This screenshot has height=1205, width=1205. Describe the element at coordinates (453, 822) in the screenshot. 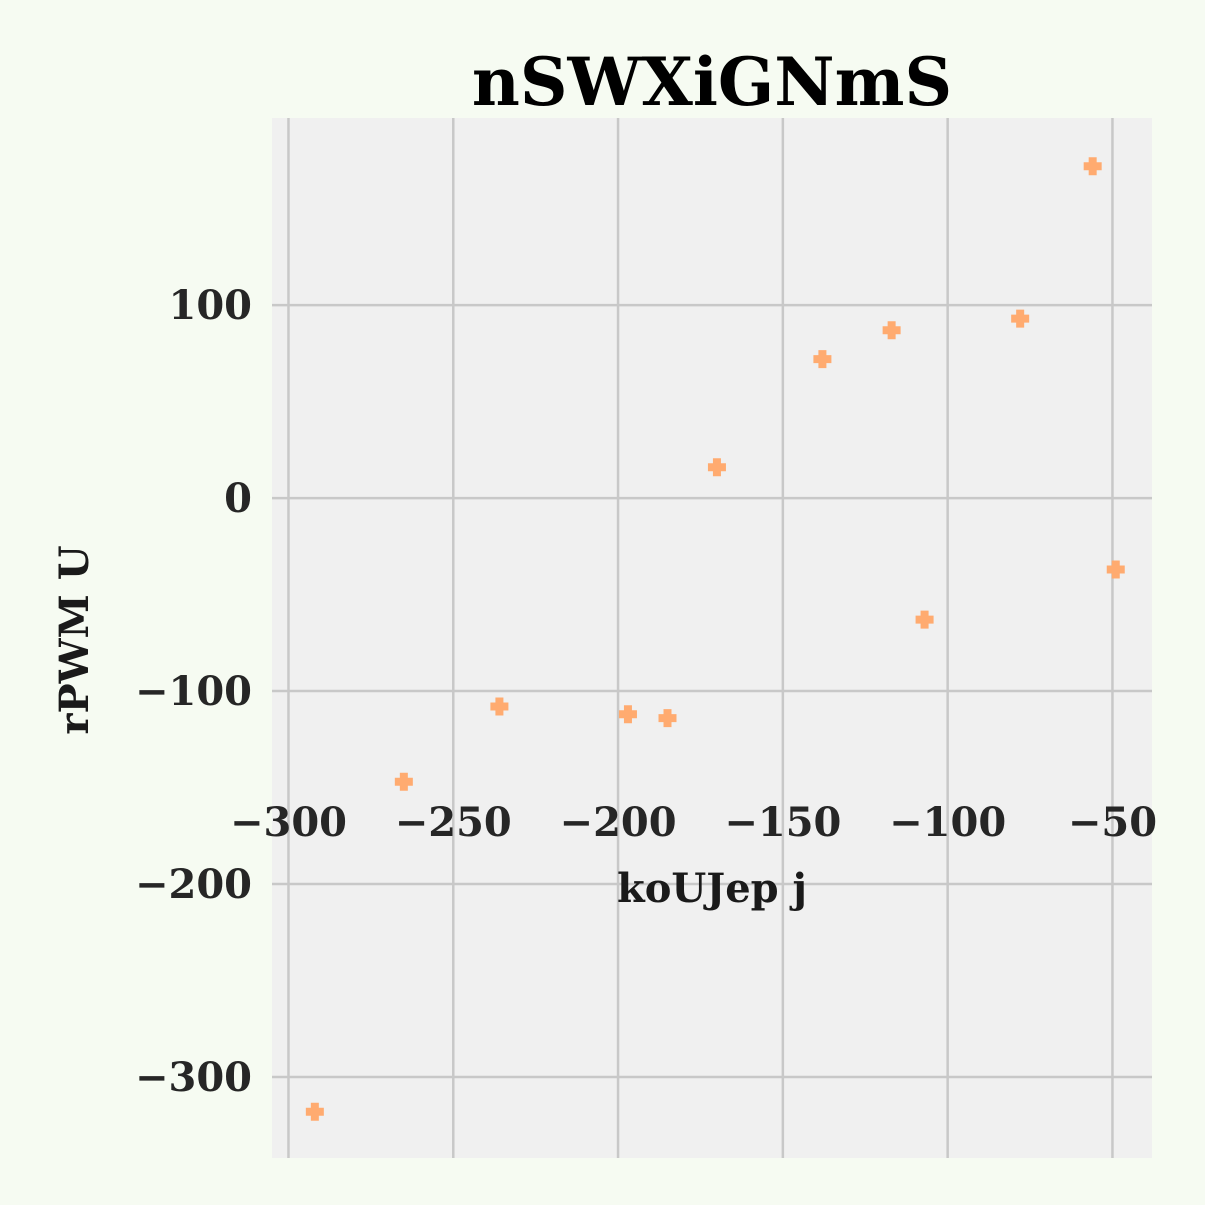

I see `x-tick-label-1: −250` at that location.